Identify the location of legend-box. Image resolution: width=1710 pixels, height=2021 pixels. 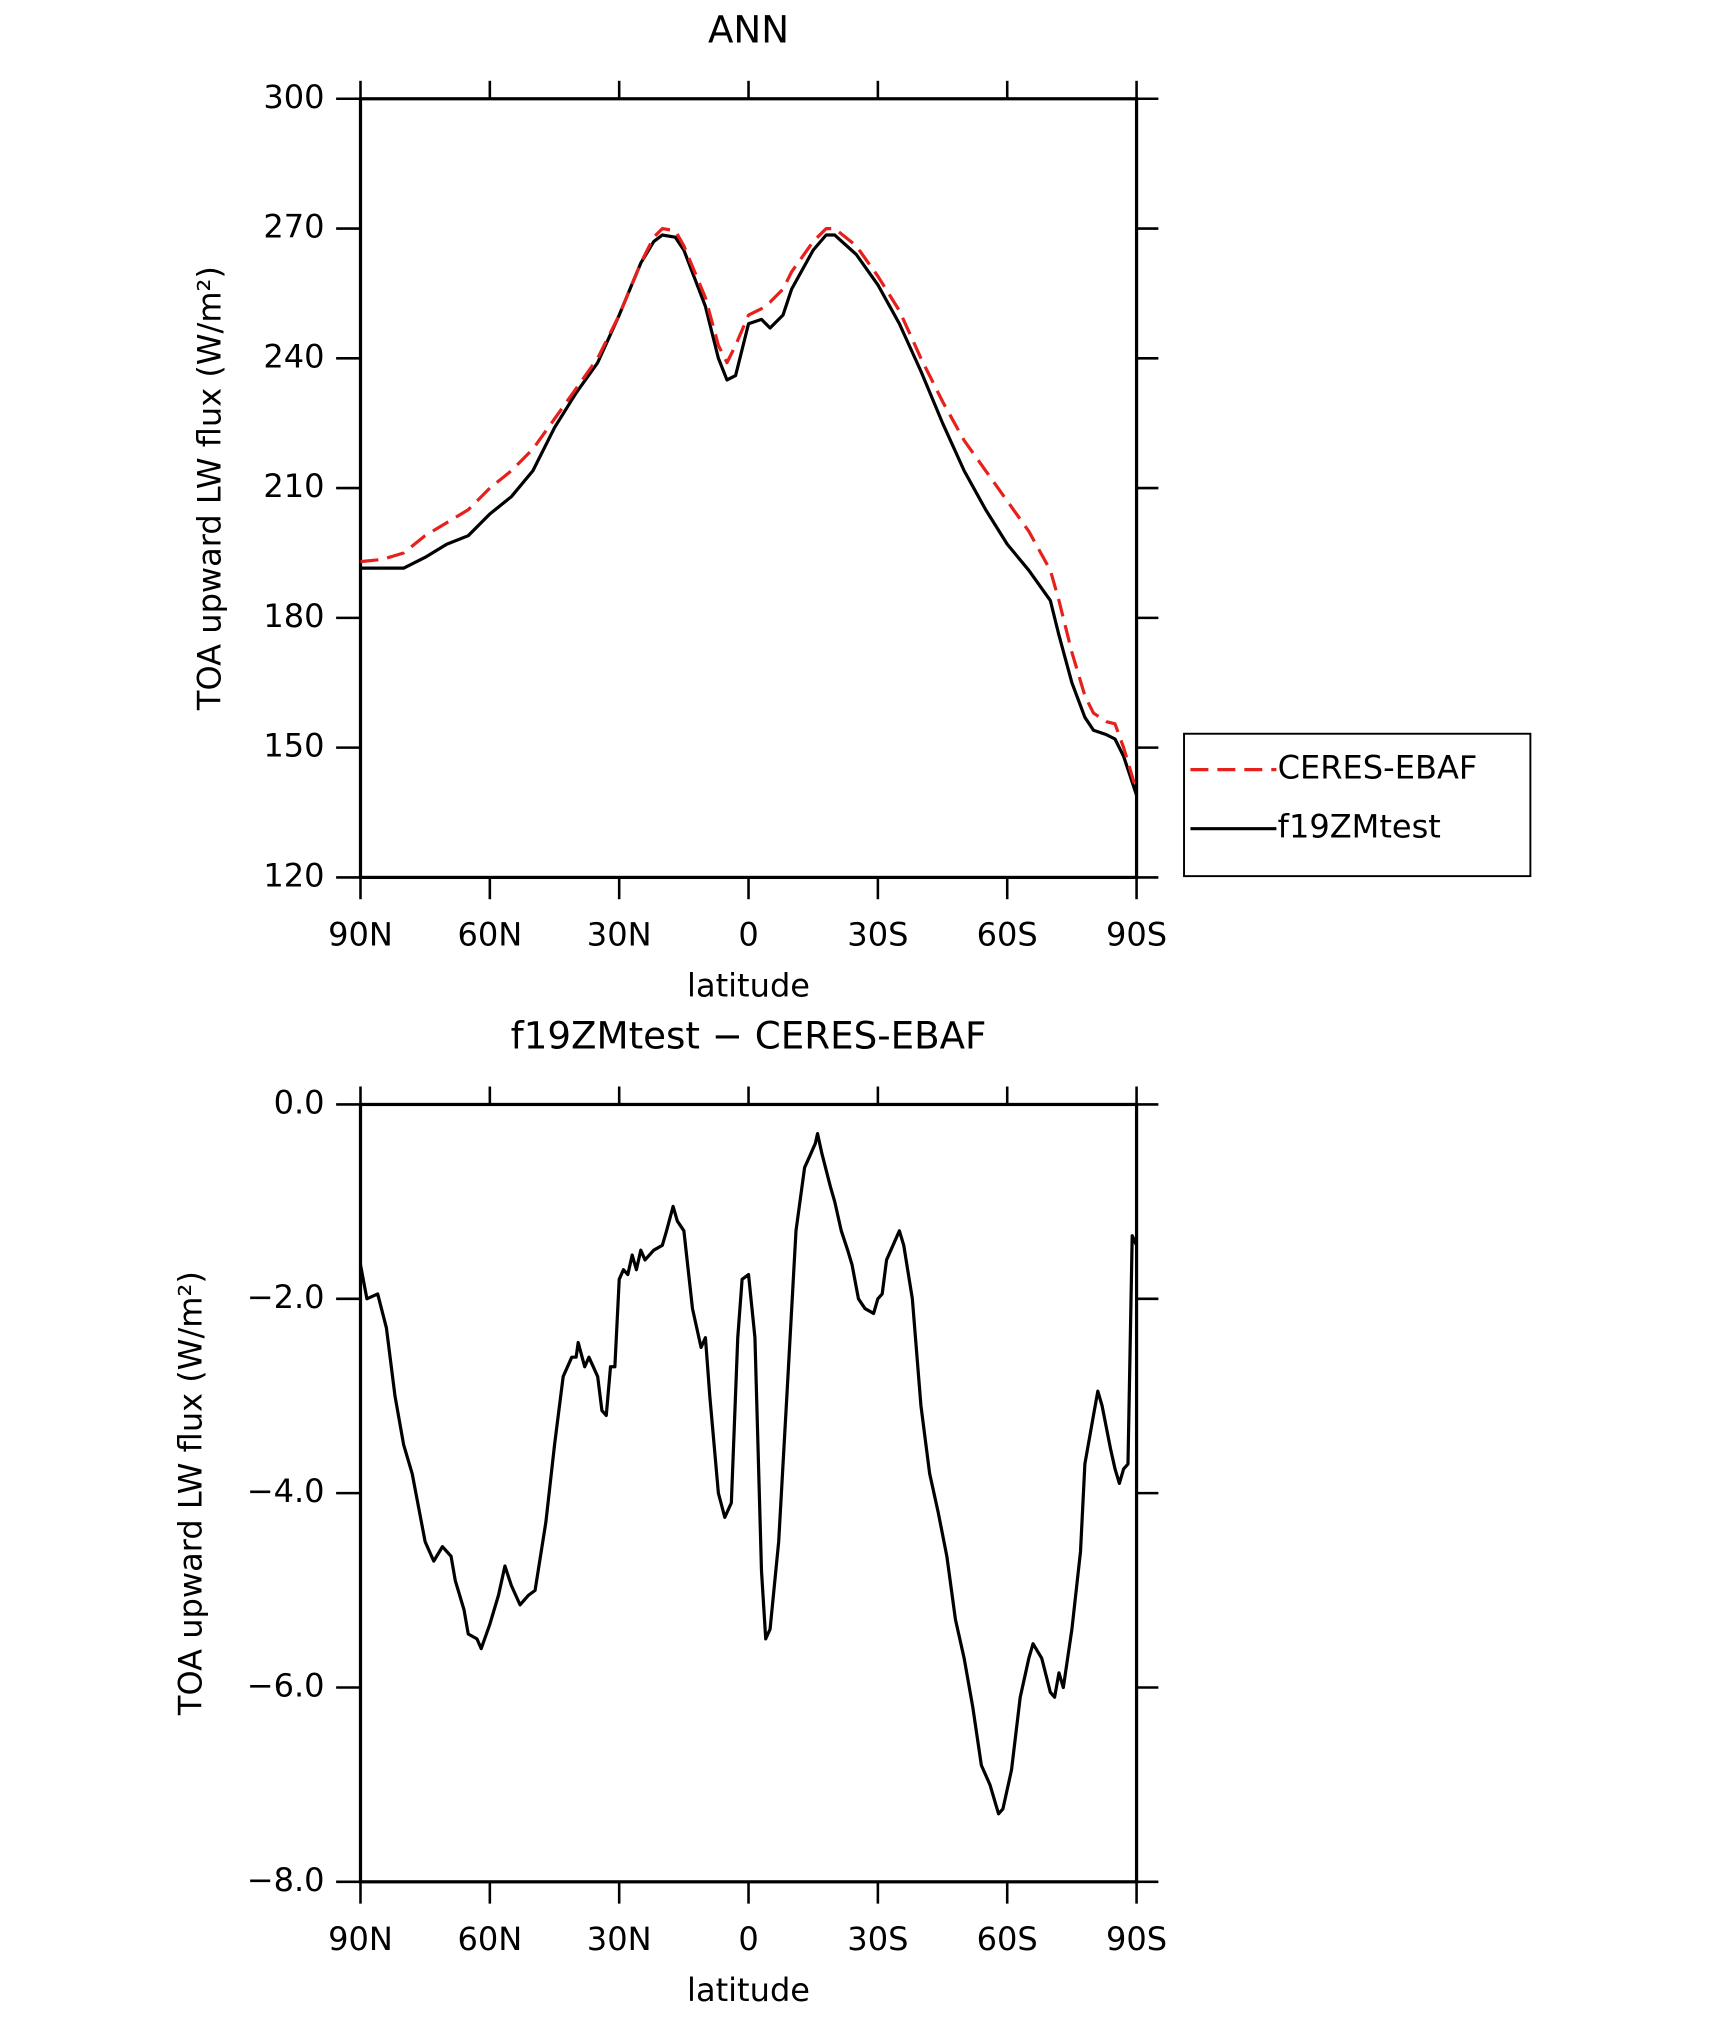
(1357, 805).